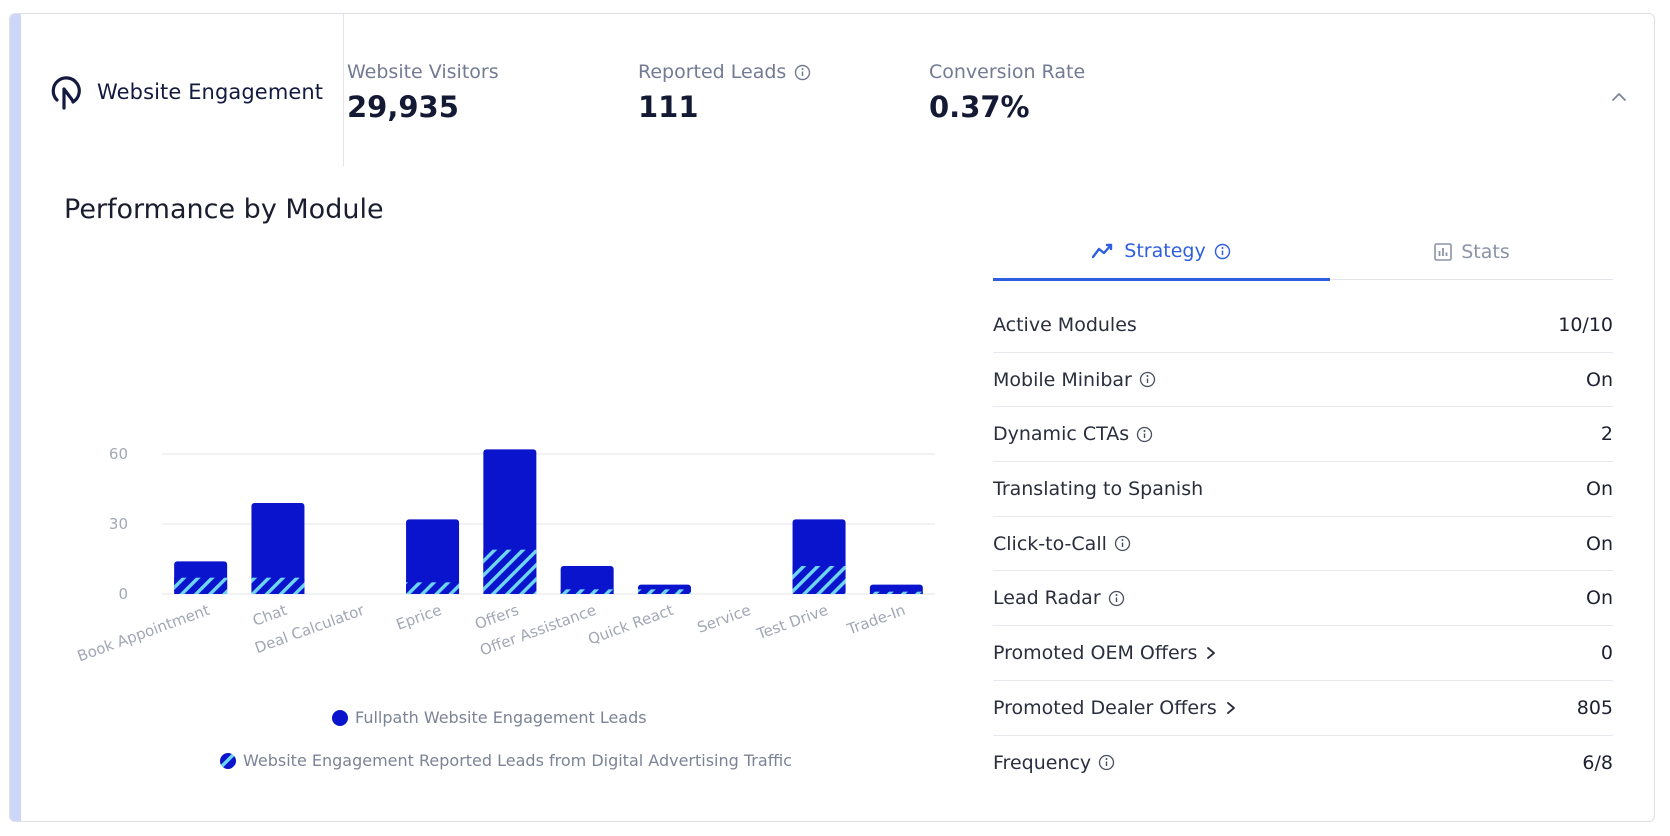 The height and width of the screenshot is (836, 1670). Describe the element at coordinates (501, 717) in the screenshot. I see `legend-label: Fullpath Website Engagement Leads` at that location.